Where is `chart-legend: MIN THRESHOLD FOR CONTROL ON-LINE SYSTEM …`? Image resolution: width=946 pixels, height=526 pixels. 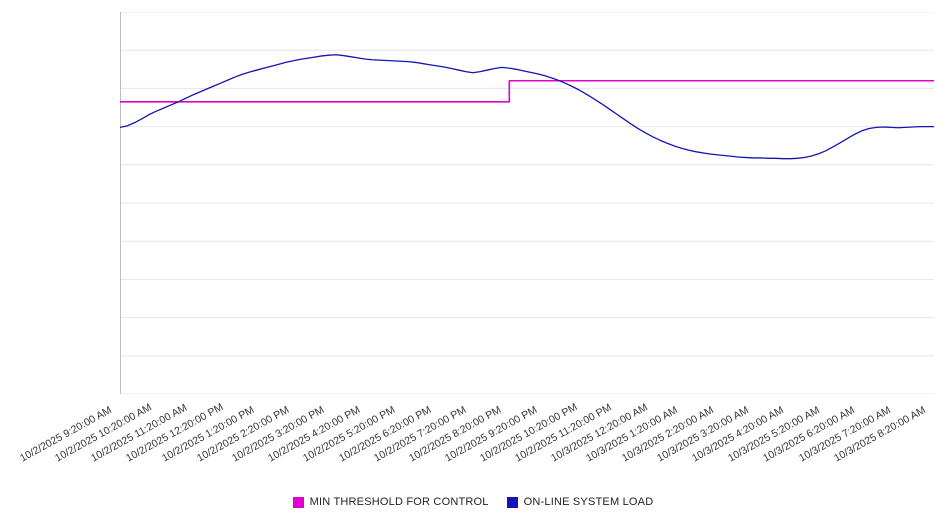
chart-legend: MIN THRESHOLD FOR CONTROL ON-LINE SYSTEM … is located at coordinates (473, 502).